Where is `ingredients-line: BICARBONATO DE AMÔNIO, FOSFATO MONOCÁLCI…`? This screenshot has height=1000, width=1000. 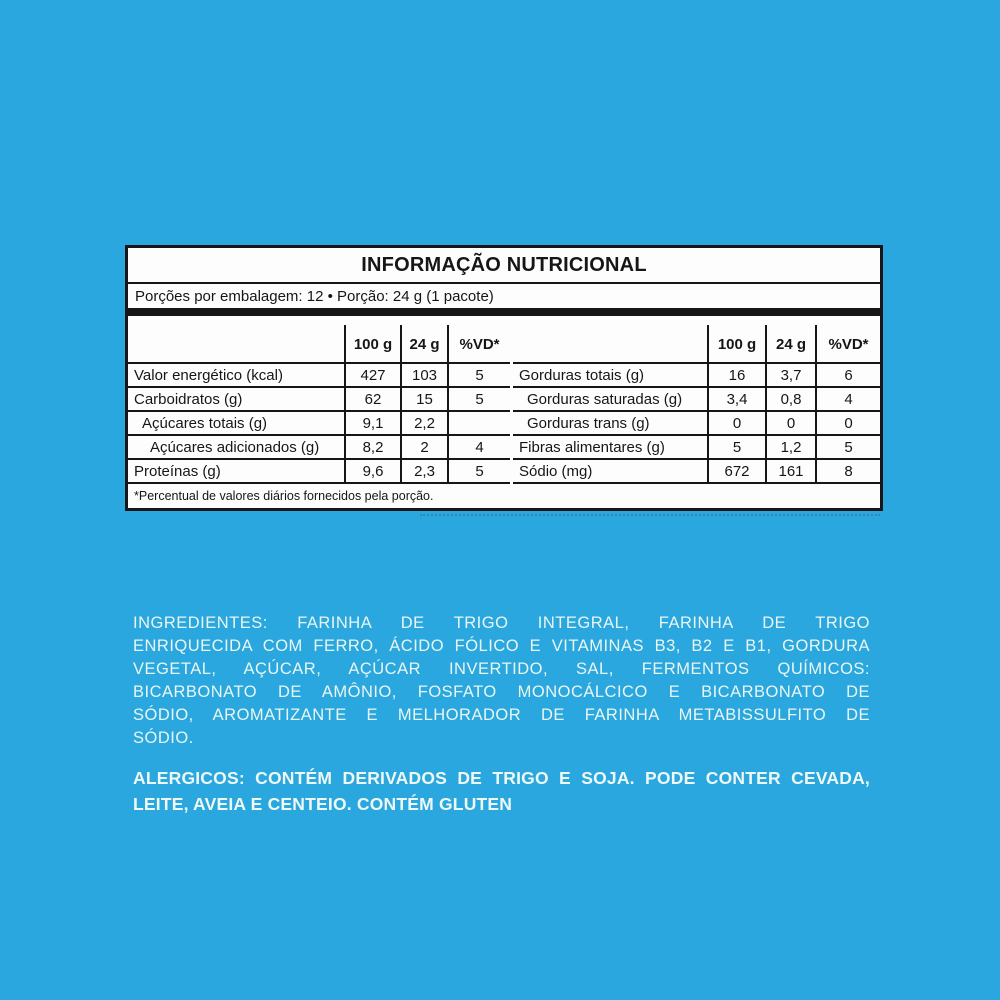 ingredients-line: BICARBONATO DE AMÔNIO, FOSFATO MONOCÁLCI… is located at coordinates (501, 692).